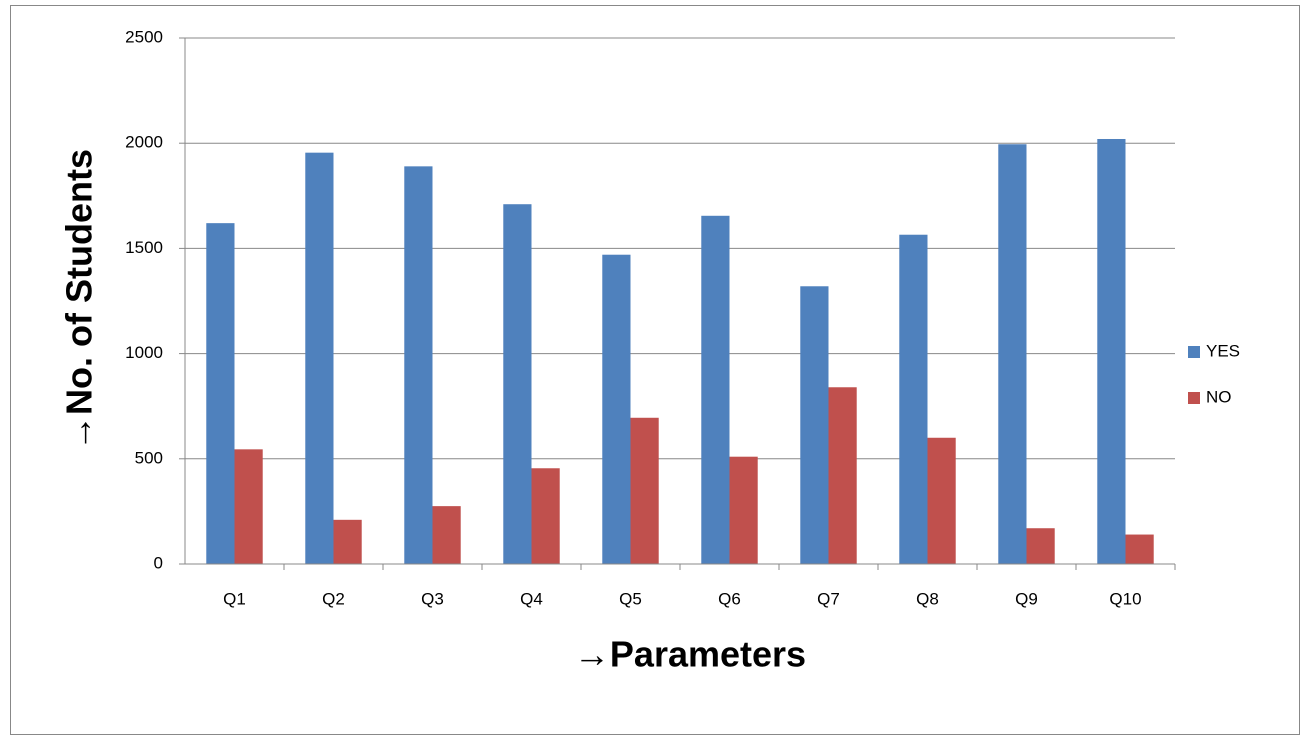 The width and height of the screenshot is (1311, 741). What do you see at coordinates (234, 598) in the screenshot?
I see `x-tick-label: Q1` at bounding box center [234, 598].